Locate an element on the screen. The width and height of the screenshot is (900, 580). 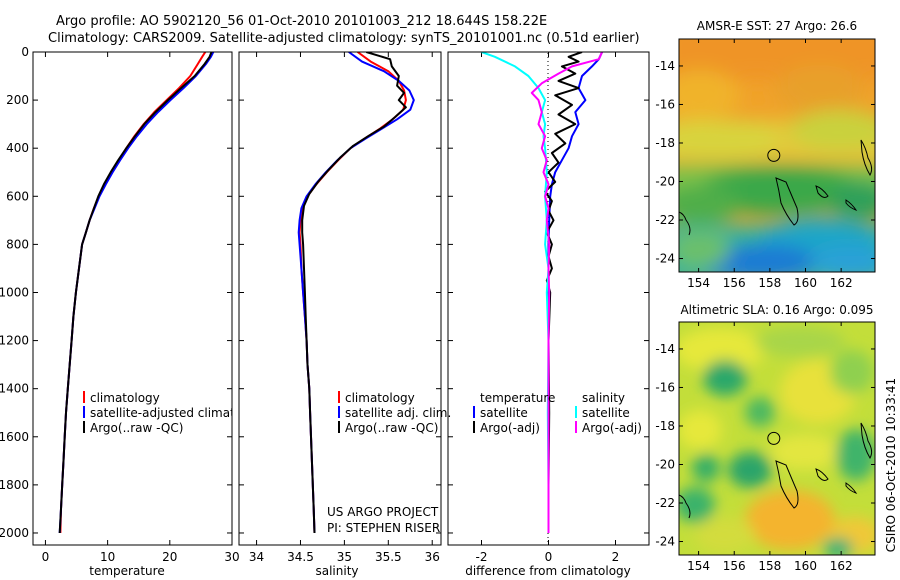
series-line-argo-adj-salinity is located at coordinates (567, 292).